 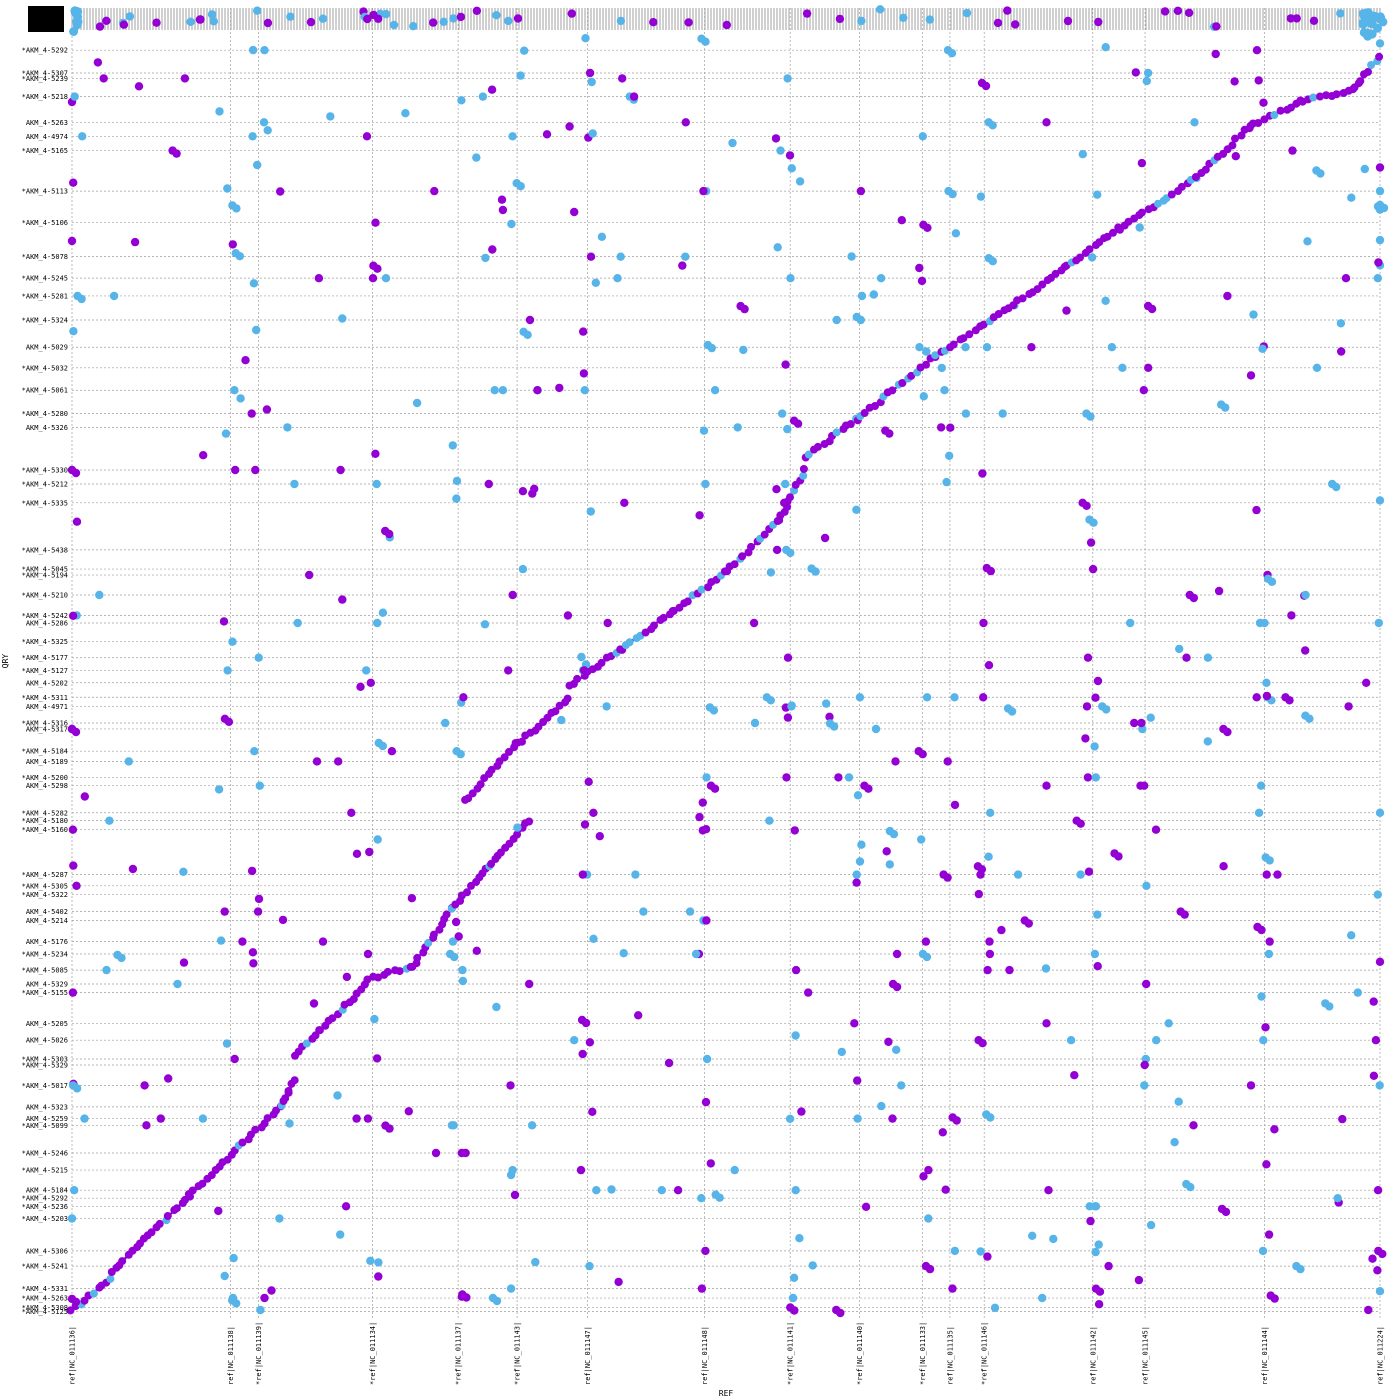 What do you see at coordinates (923, 1353) in the screenshot?
I see `x-tick-label: *ref|NC_011133|` at bounding box center [923, 1353].